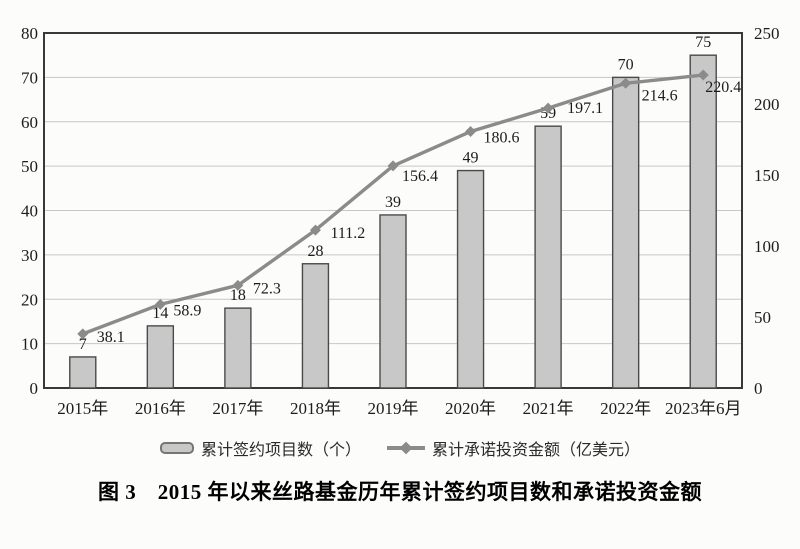 This screenshot has width=800, height=549. What do you see at coordinates (160, 408) in the screenshot?
I see `x-axis-tick: 2016年` at bounding box center [160, 408].